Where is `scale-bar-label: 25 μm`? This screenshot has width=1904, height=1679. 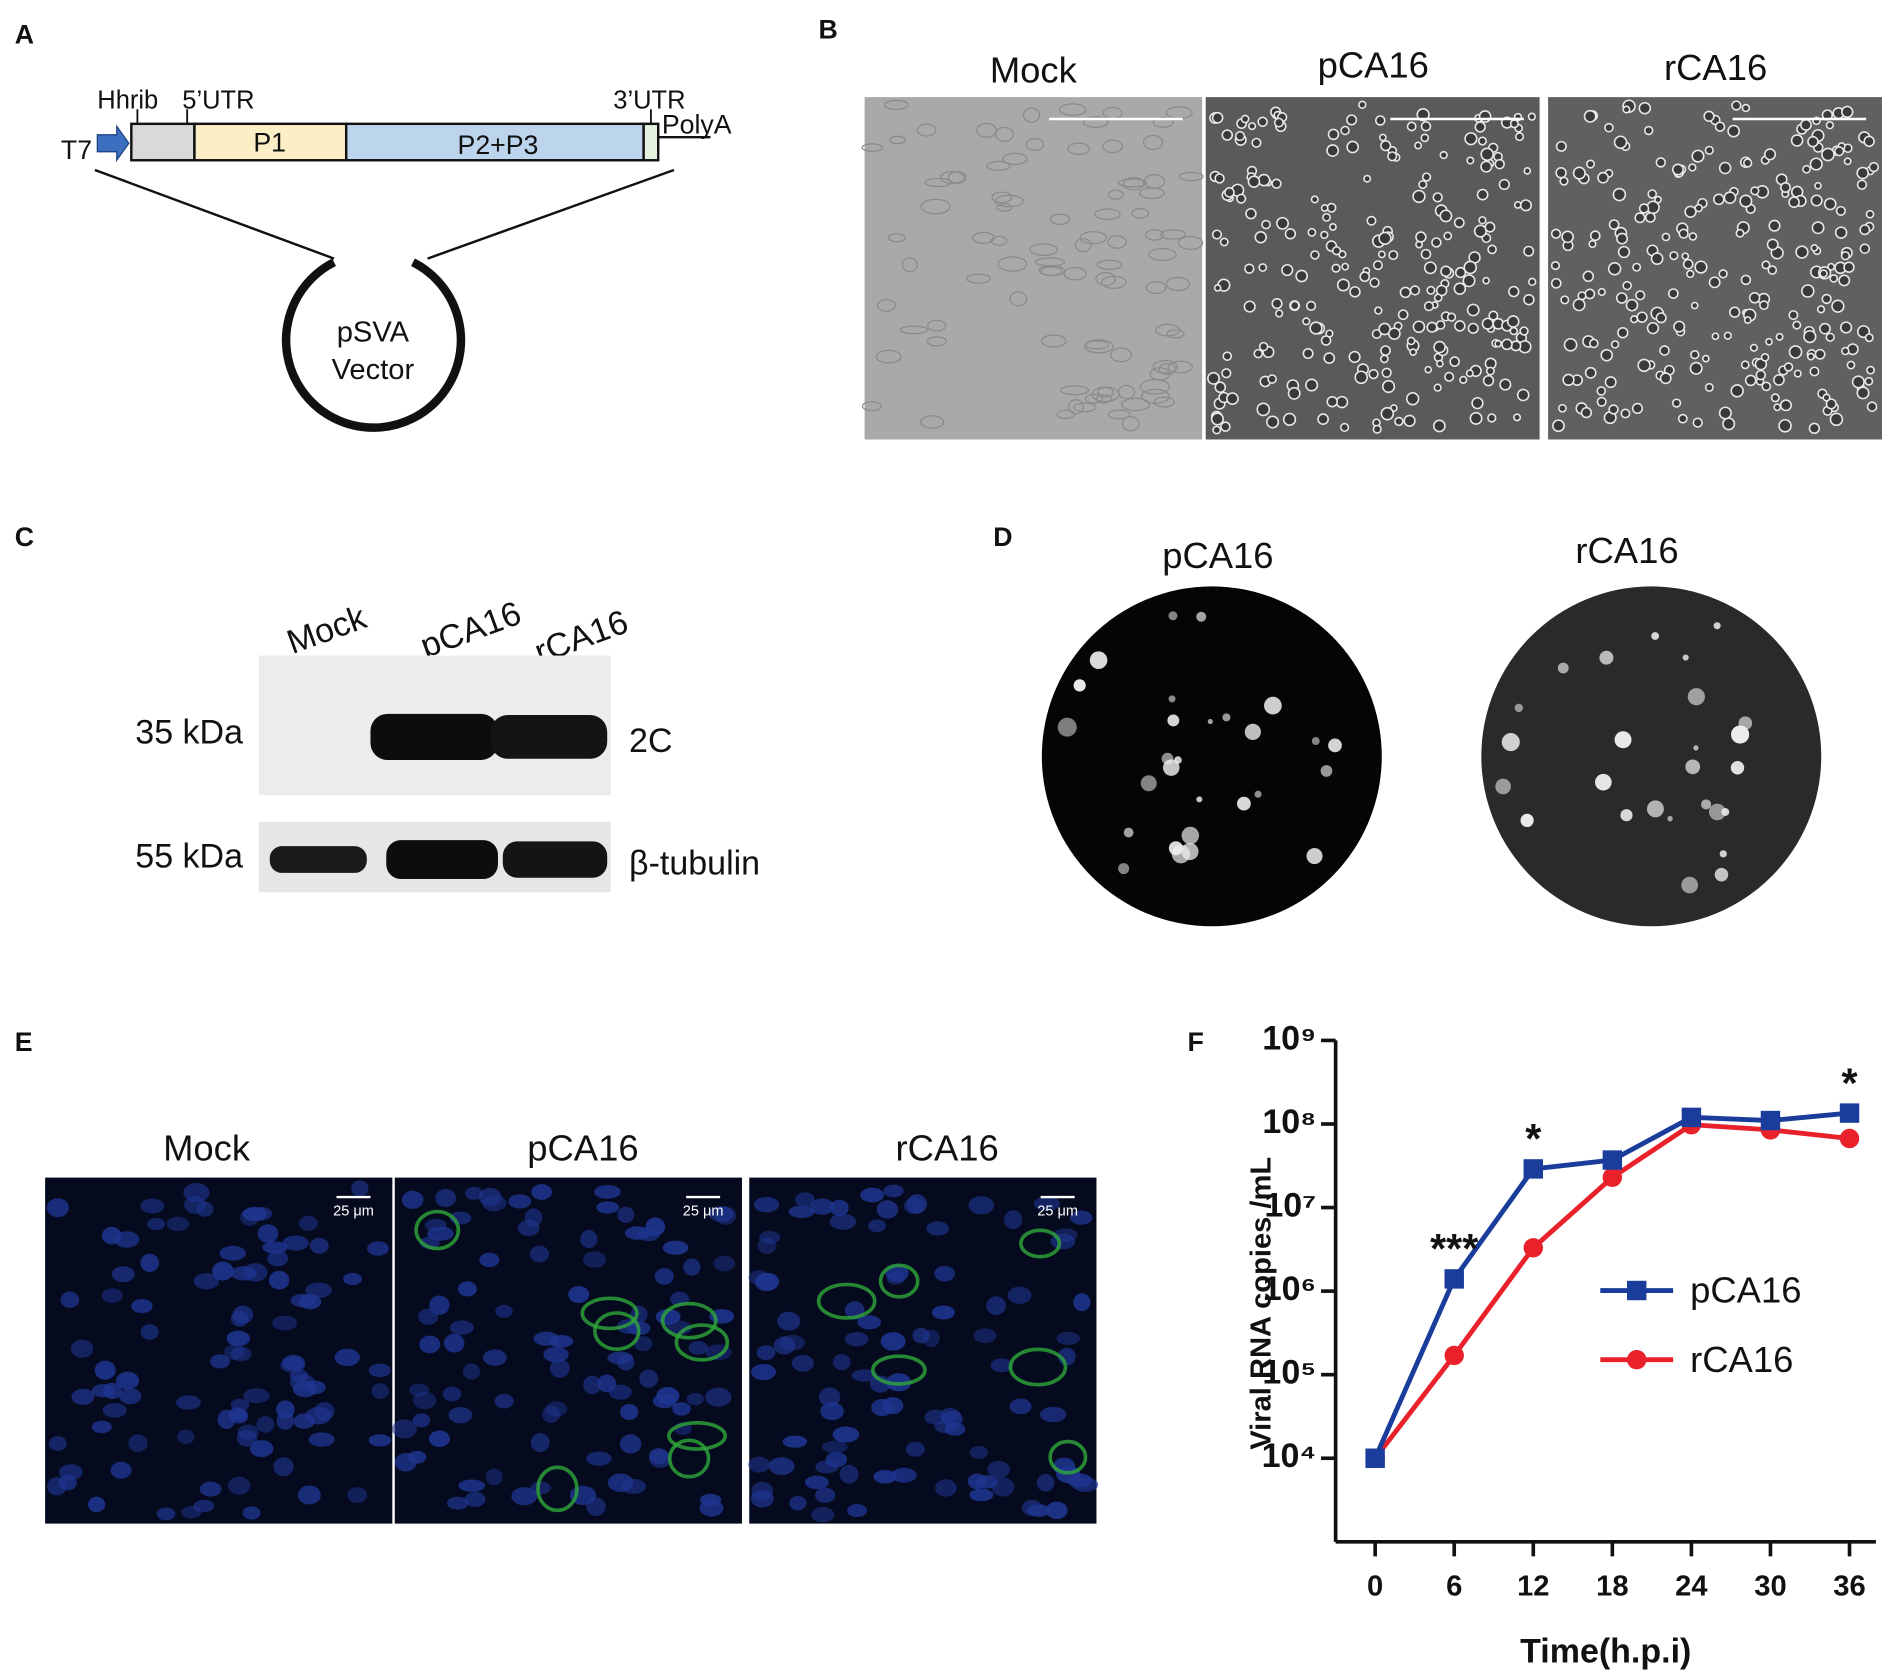 scale-bar-label: 25 μm is located at coordinates (1057, 1211).